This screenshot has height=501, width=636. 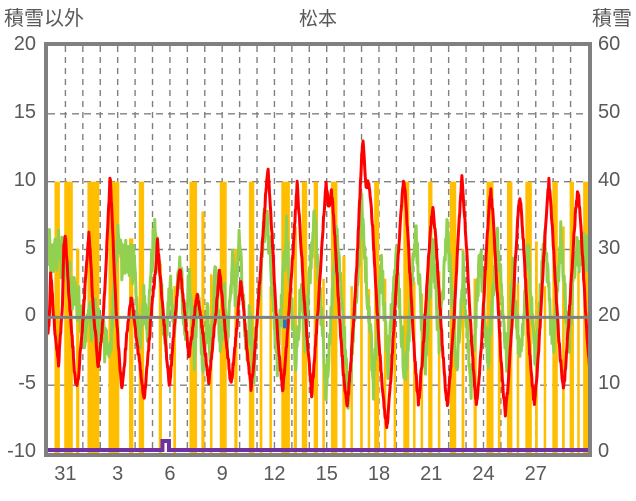 I want to click on left-tick-label: 20, so click(x=24, y=44).